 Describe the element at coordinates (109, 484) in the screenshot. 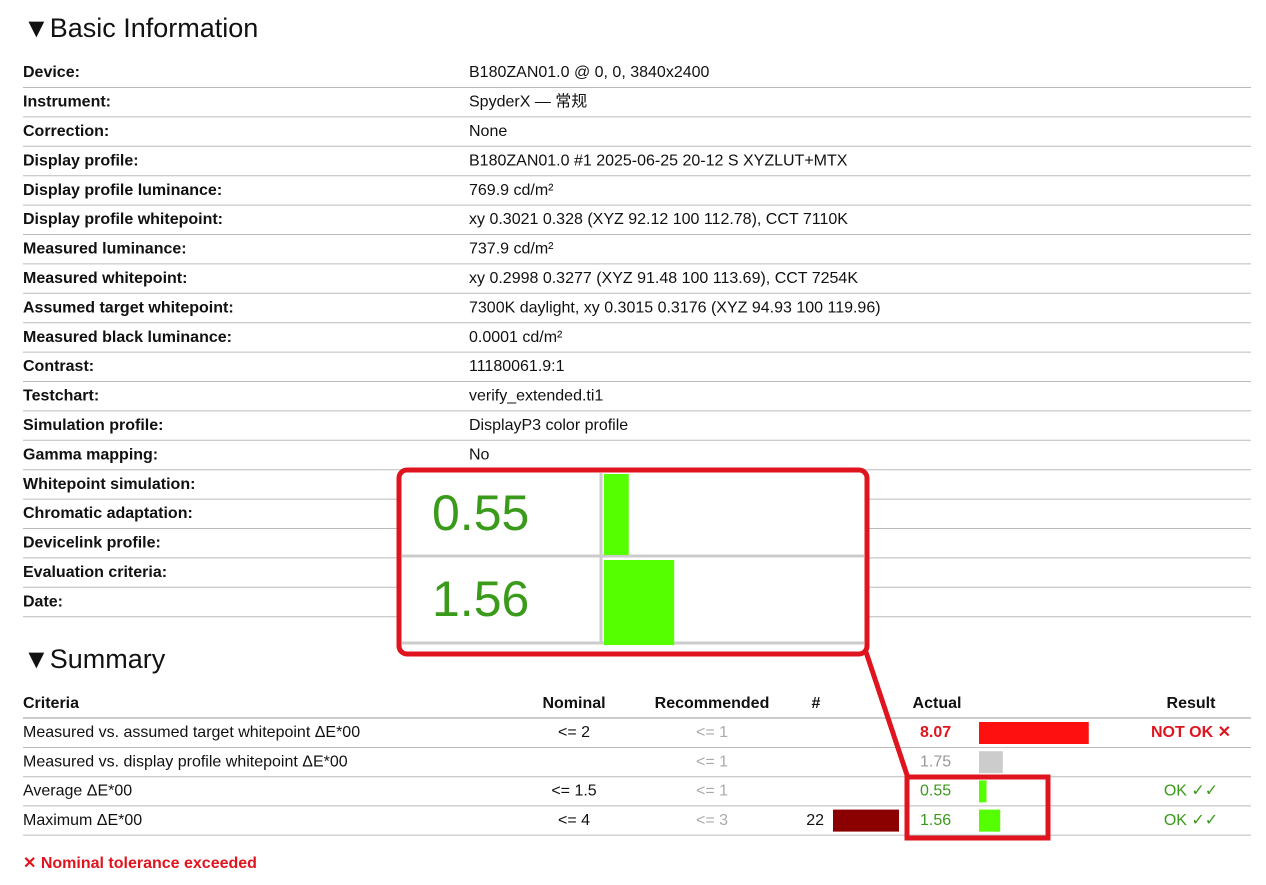

I see `field-label: Whitepoint simulation:` at that location.